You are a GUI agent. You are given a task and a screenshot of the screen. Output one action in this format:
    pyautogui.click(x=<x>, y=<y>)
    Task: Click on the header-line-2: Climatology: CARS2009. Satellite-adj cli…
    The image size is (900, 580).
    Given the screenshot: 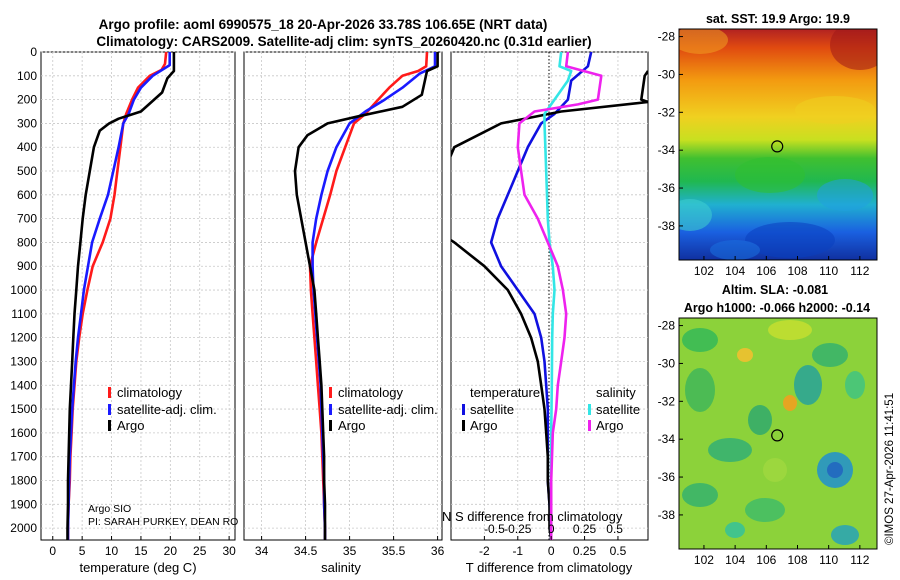 What is the action you would take?
    pyautogui.click(x=343, y=41)
    